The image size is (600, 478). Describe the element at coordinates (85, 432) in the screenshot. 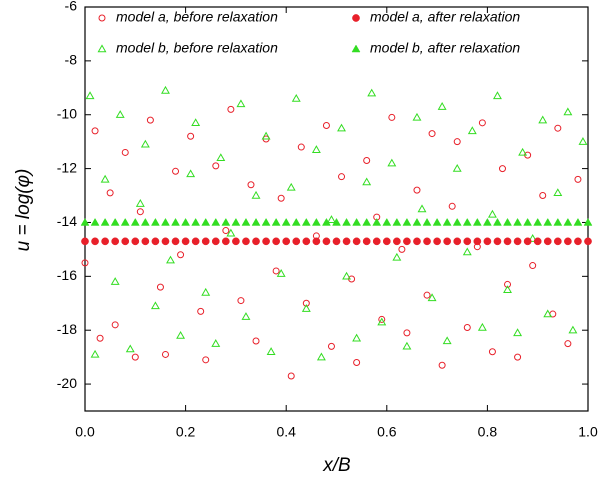

I see `x-tick-label: 0.0` at that location.